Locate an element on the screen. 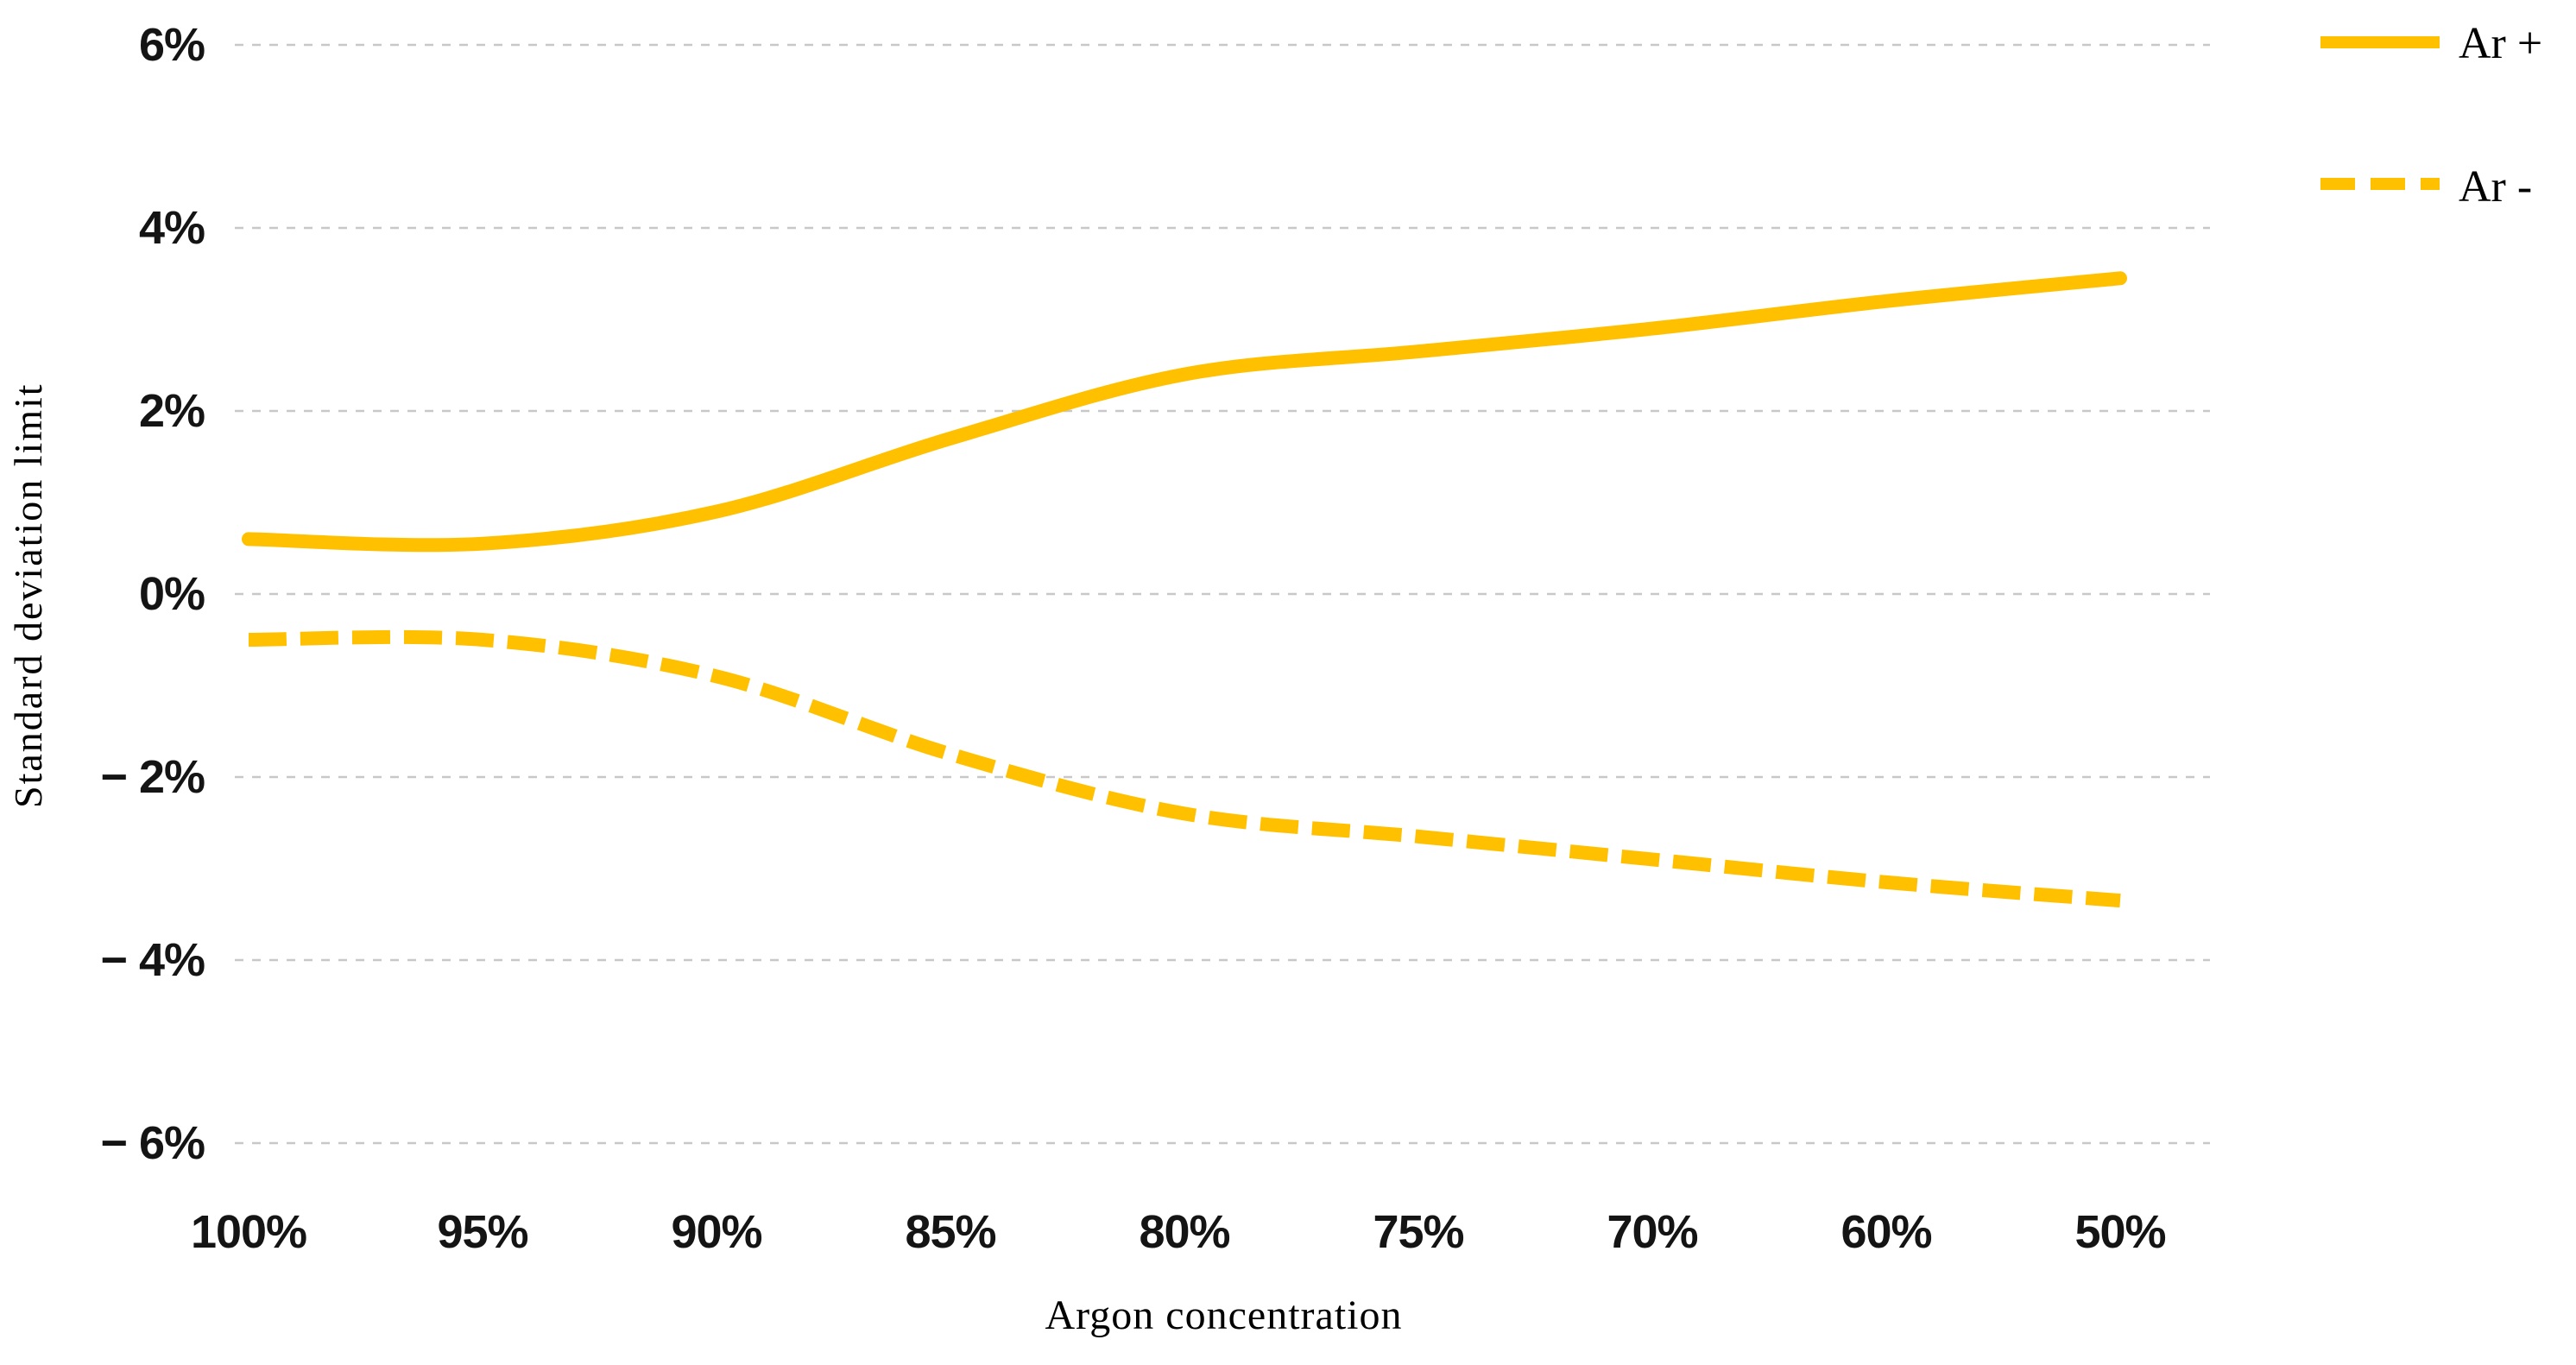 Image resolution: width=2576 pixels, height=1365 pixels. x-tick-label: 85% is located at coordinates (950, 1232).